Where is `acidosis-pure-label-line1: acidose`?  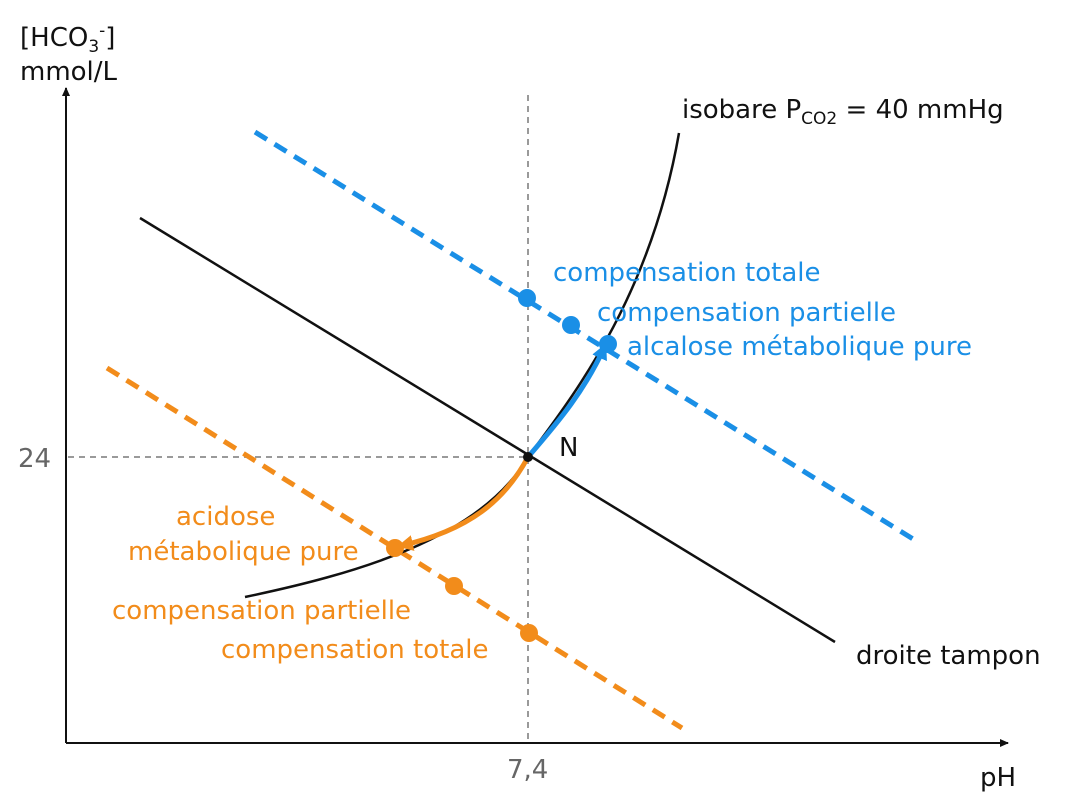
acidosis-pure-label-line1: acidose is located at coordinates (225, 517).